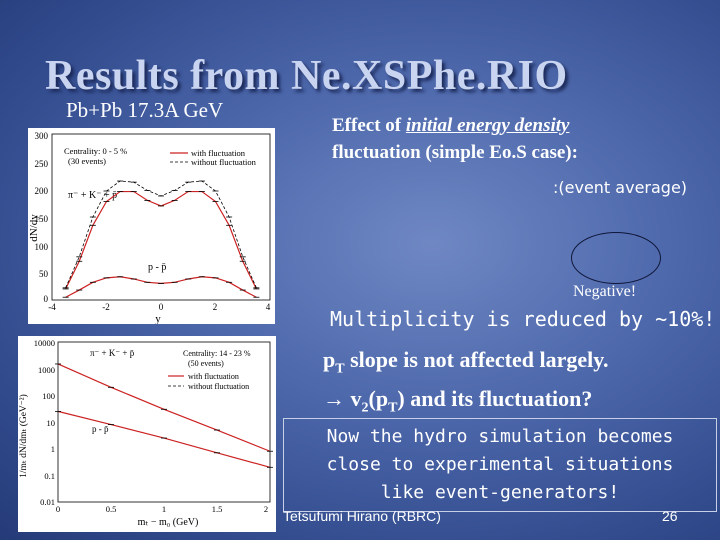 Image resolution: width=720 pixels, height=540 pixels. I want to click on y-axis-label: dN/dy, so click(34, 228).